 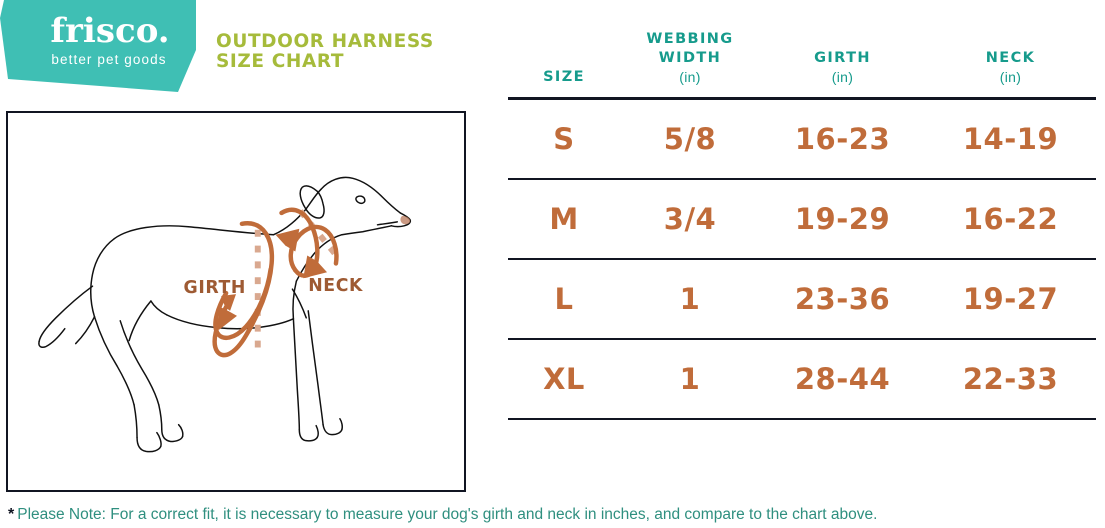 I want to click on column-header-girth-label: GIRTH, so click(x=842, y=58).